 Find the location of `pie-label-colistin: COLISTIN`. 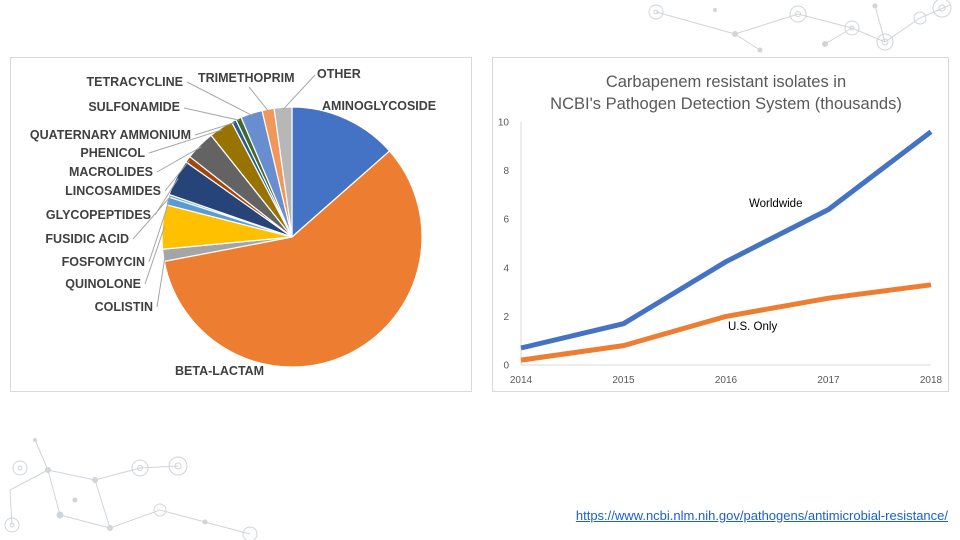

pie-label-colistin: COLISTIN is located at coordinates (124, 307).